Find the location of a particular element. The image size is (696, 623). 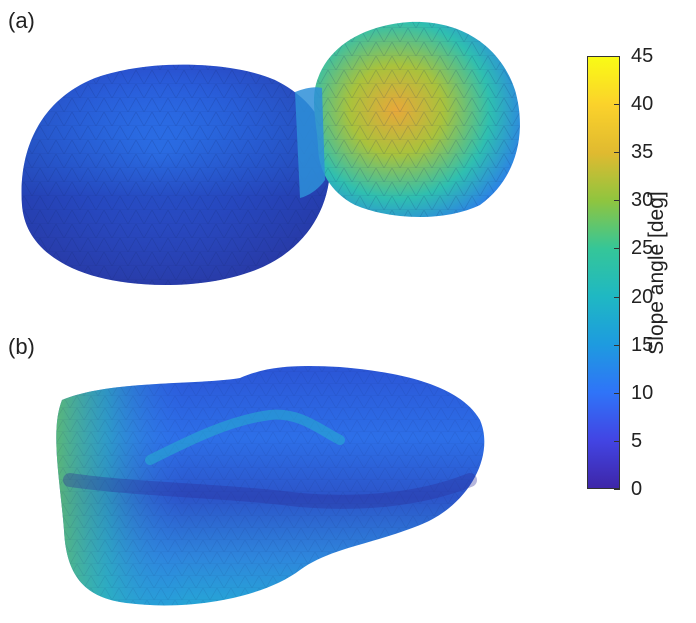

colorbar-tick-20: 20 is located at coordinates (642, 296).